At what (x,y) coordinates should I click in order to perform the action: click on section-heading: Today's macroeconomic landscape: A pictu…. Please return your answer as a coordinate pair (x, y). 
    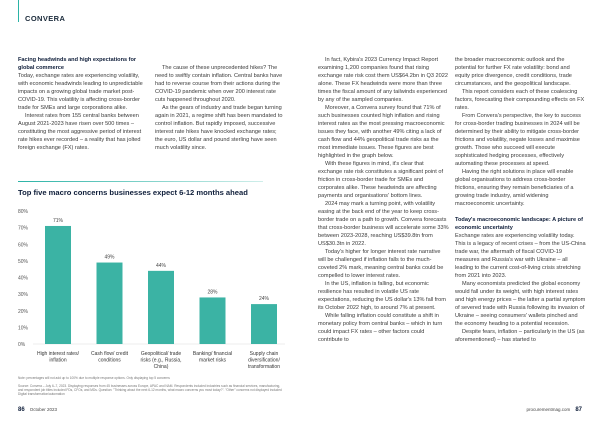
    Looking at the image, I should click on (519, 224).